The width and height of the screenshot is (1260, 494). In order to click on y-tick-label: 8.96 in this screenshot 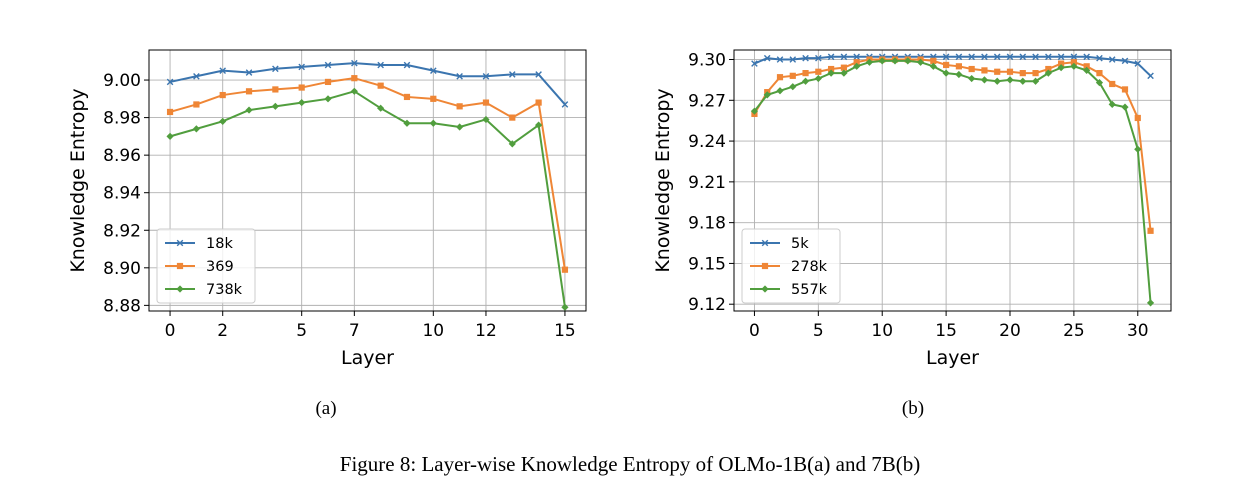, I will do `click(122, 156)`.